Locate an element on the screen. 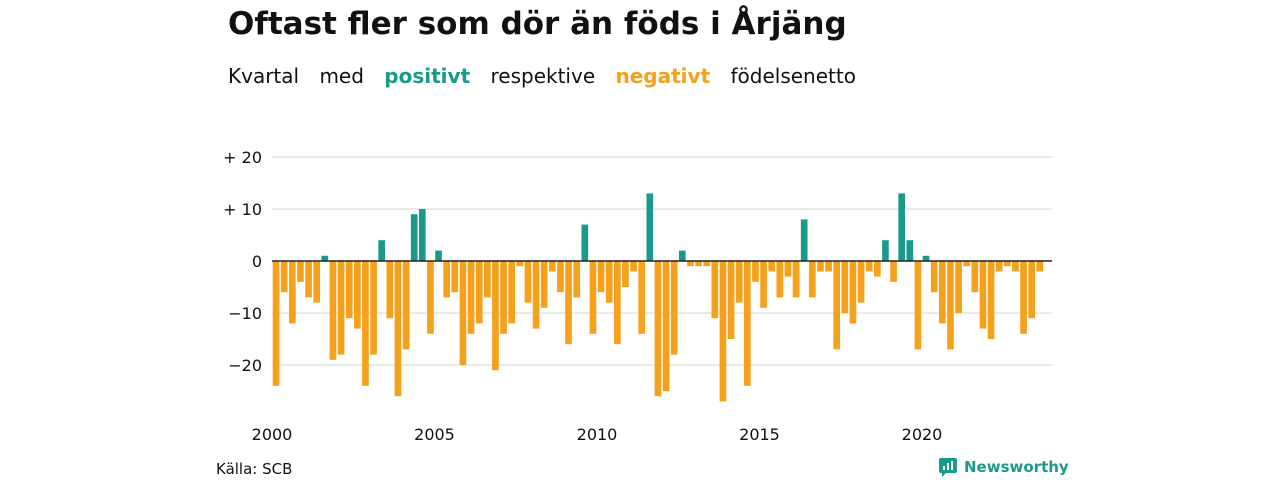 The image size is (1280, 480). subtitle-word: med is located at coordinates (341, 76).